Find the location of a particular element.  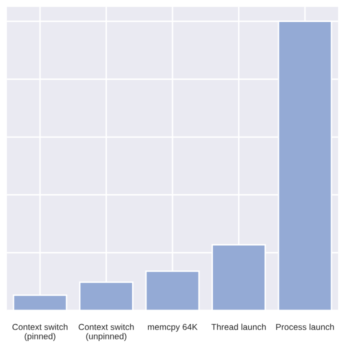

x-tick-label: Context switch (pinned) is located at coordinates (40, 332).